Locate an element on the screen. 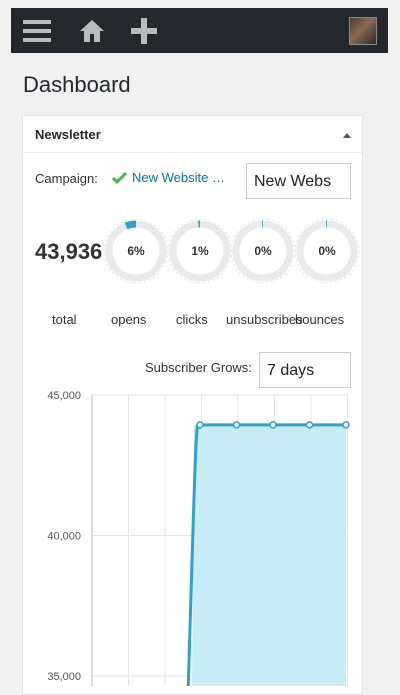  home-icon is located at coordinates (92, 30).